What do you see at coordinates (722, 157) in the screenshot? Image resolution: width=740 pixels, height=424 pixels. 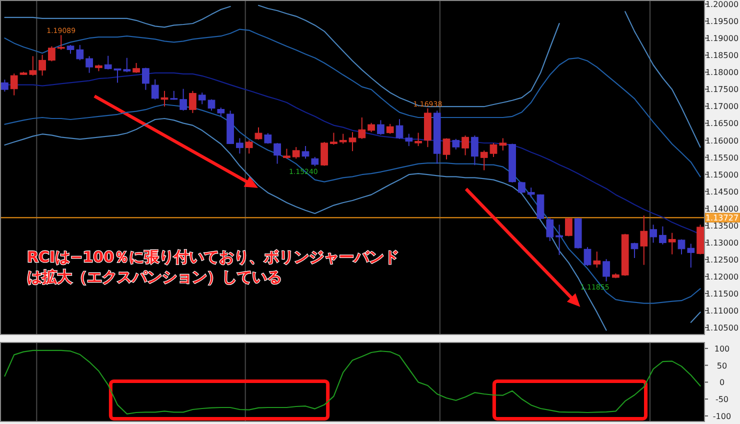 I see `y-tick-label: 1.15500` at bounding box center [722, 157].